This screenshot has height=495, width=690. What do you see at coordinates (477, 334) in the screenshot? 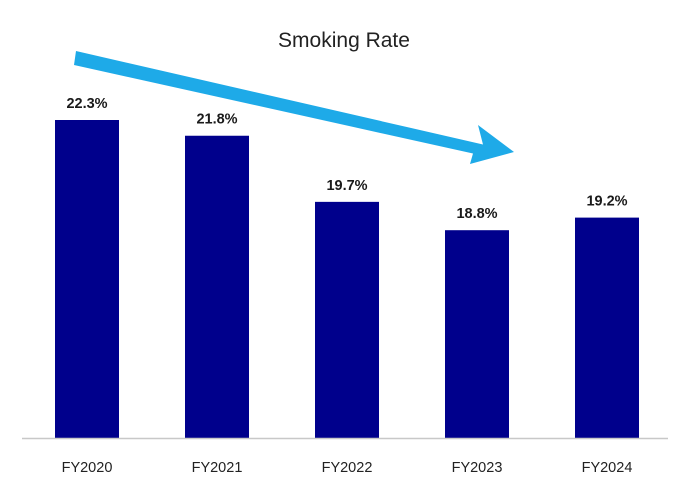
I see `bar-fy2023` at bounding box center [477, 334].